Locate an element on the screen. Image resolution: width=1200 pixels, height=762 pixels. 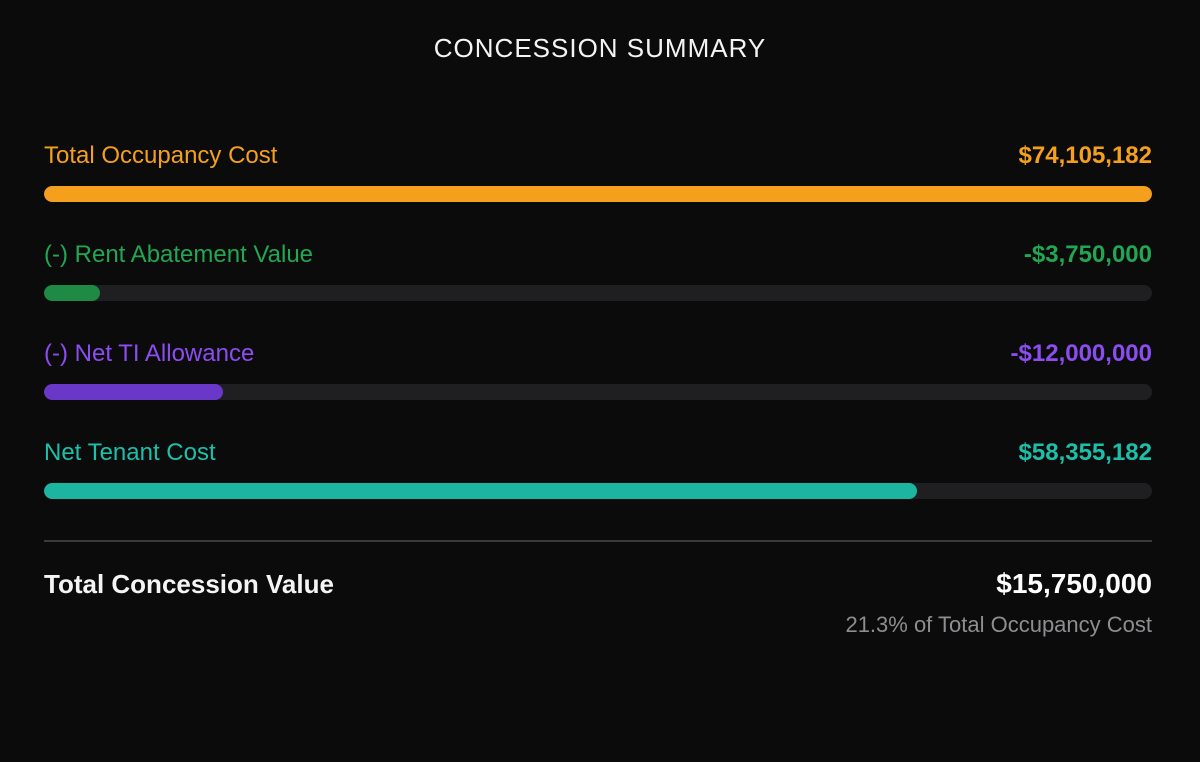
row-value: $74,105,182 is located at coordinates (1085, 155).